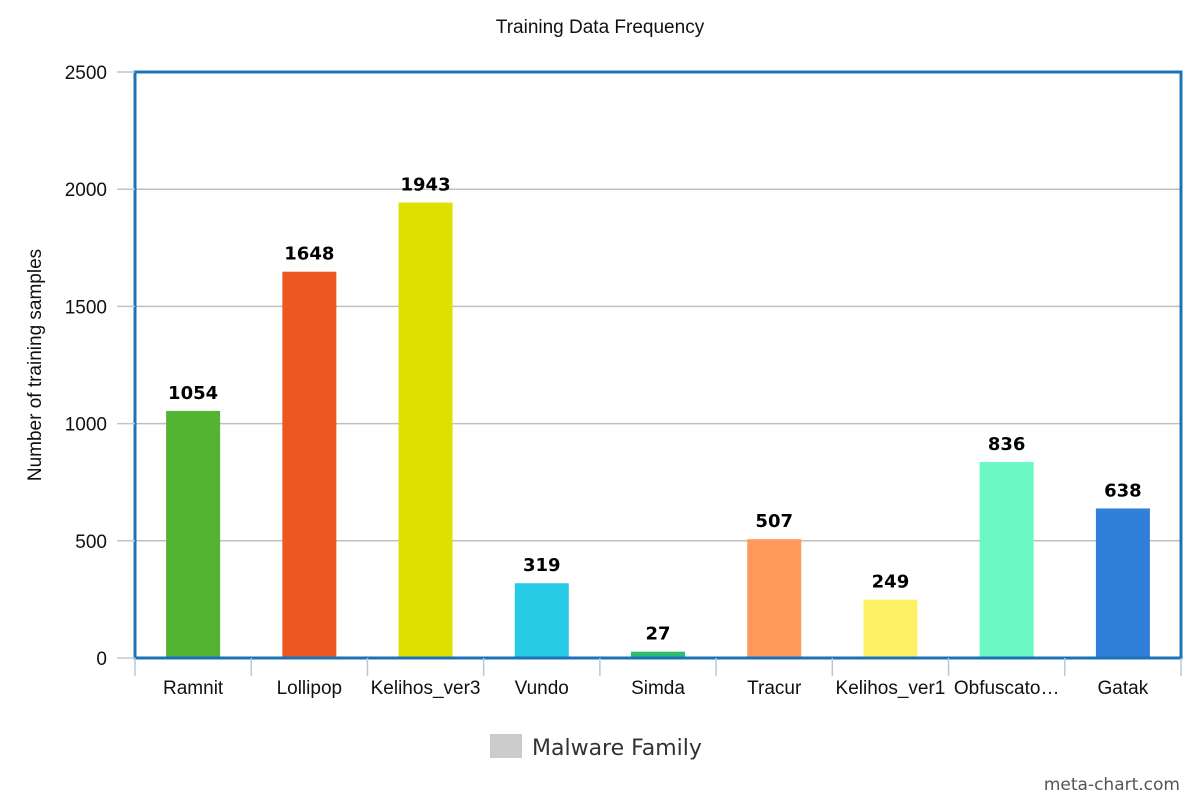 This screenshot has height=800, width=1200. What do you see at coordinates (542, 565) in the screenshot?
I see `data-label: 319` at bounding box center [542, 565].